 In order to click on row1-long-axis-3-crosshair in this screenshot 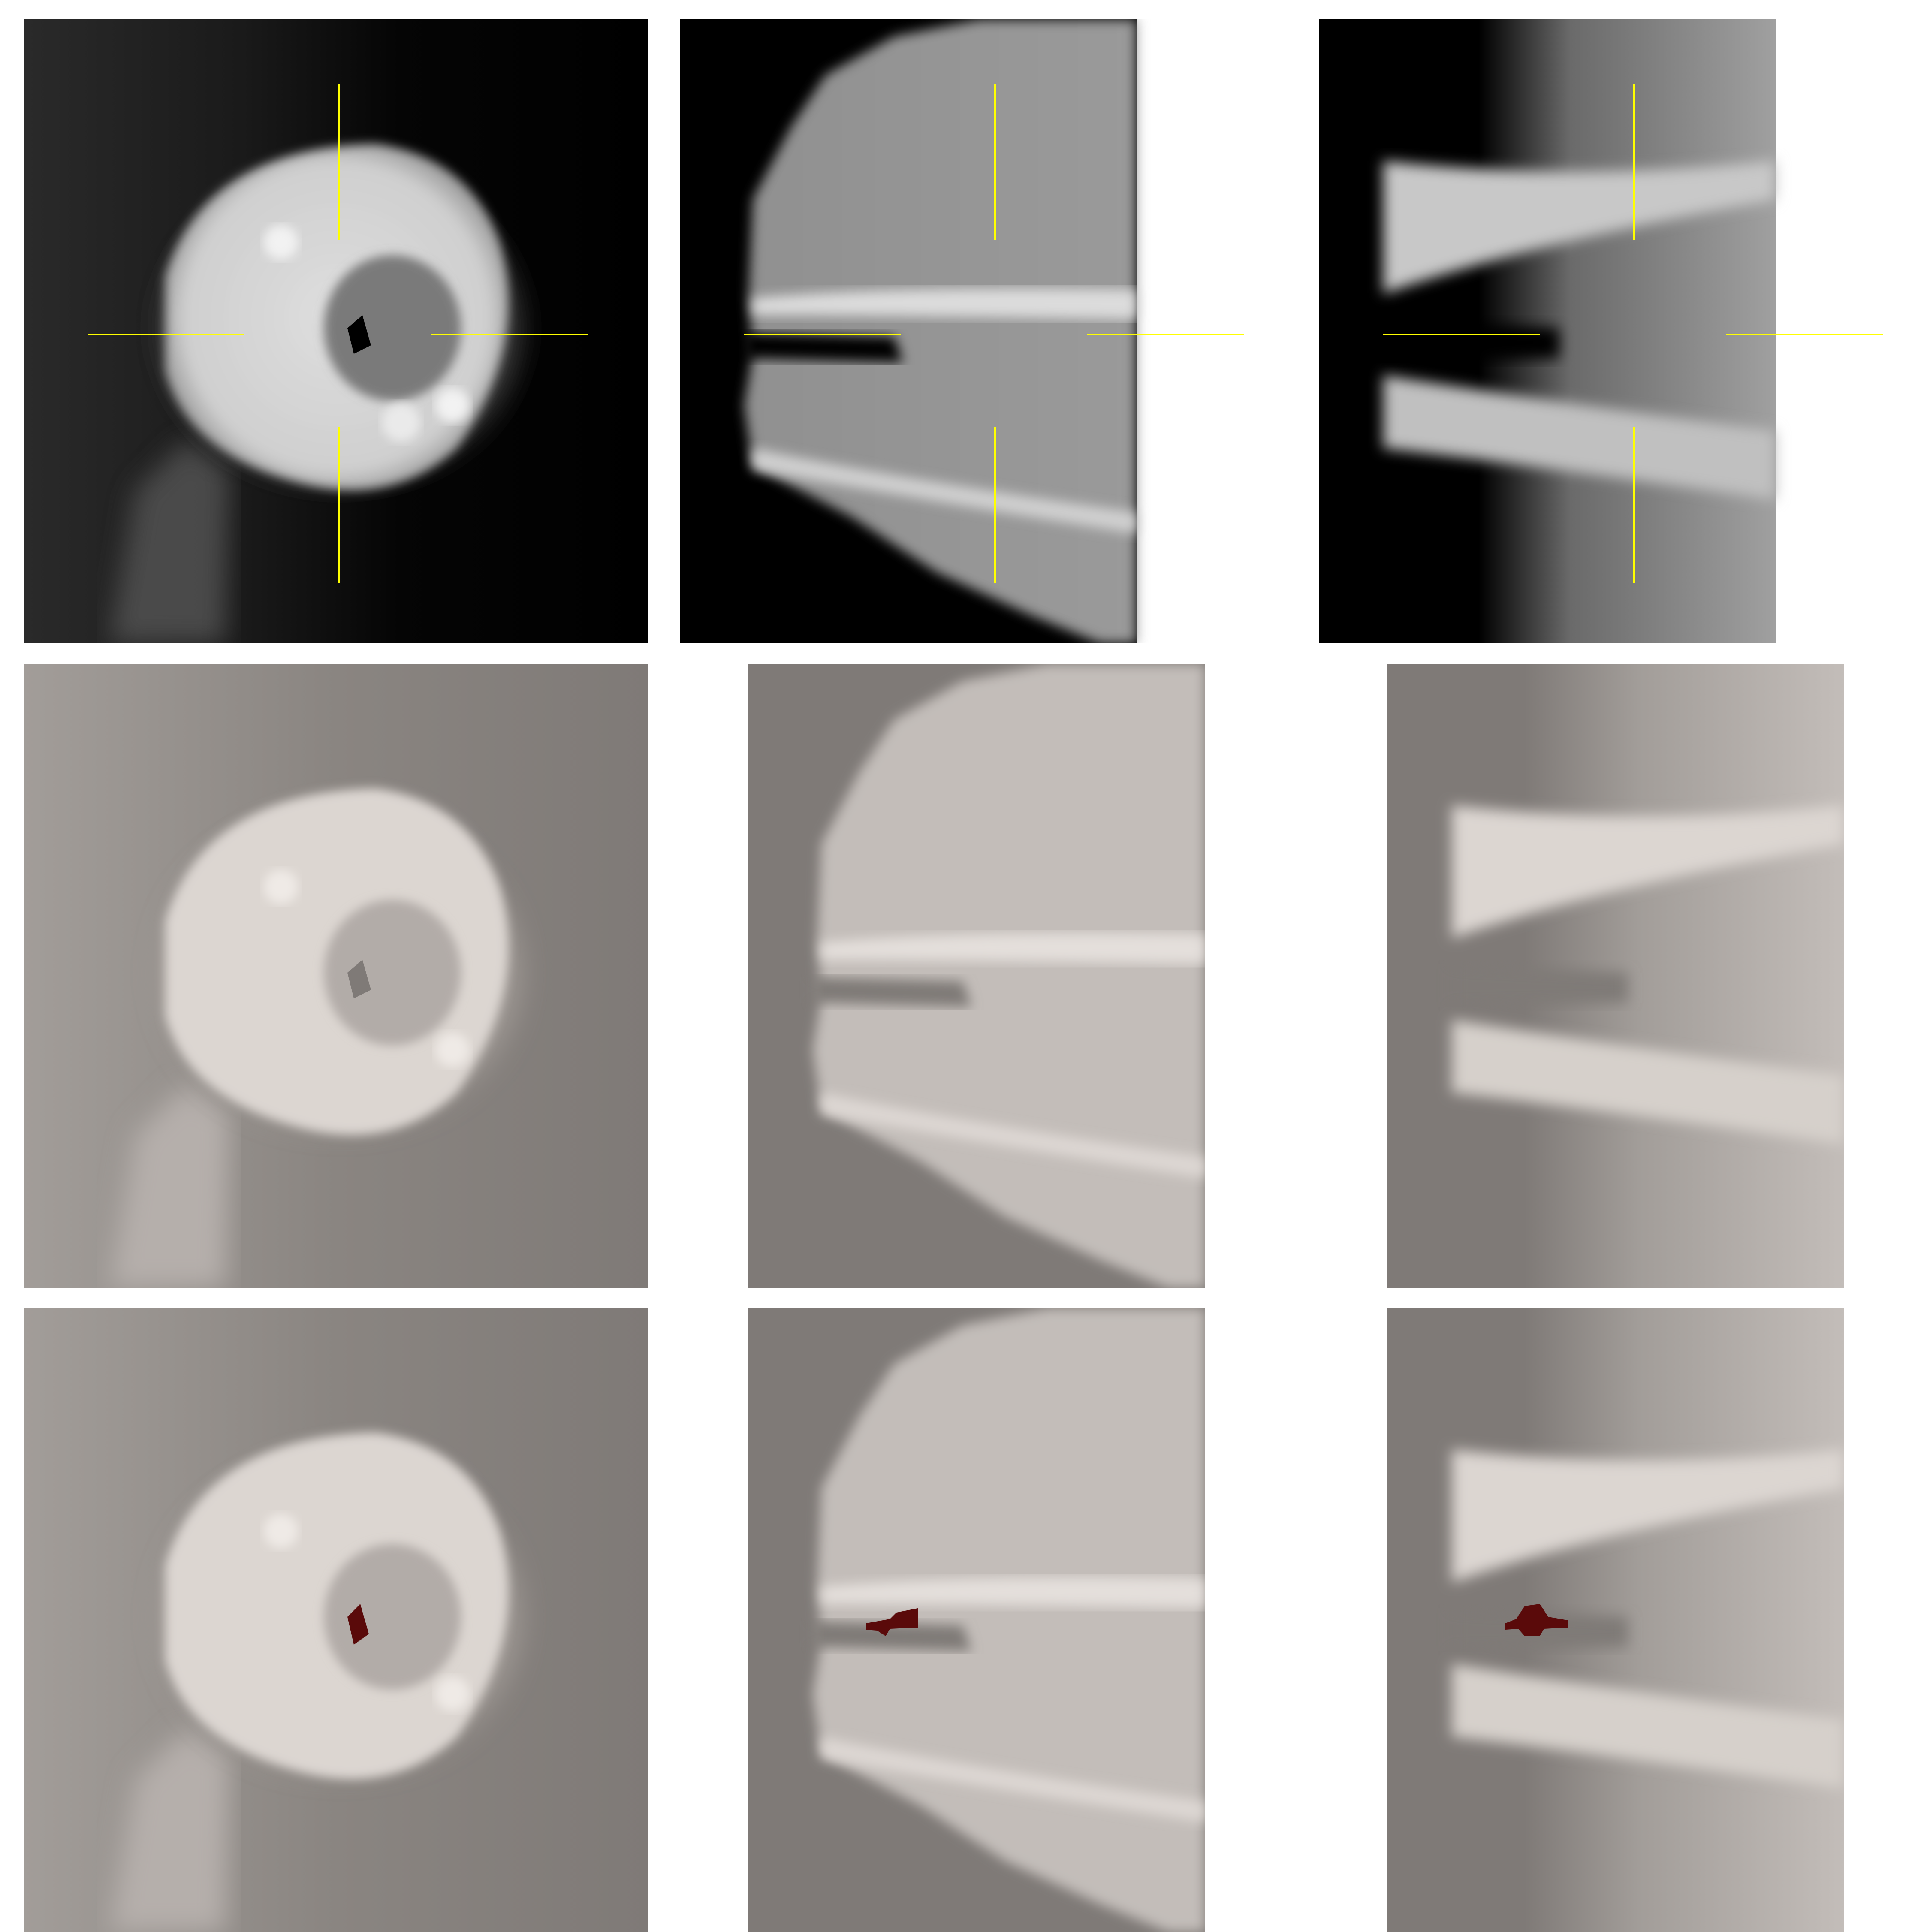, I will do `click(1633, 334)`.